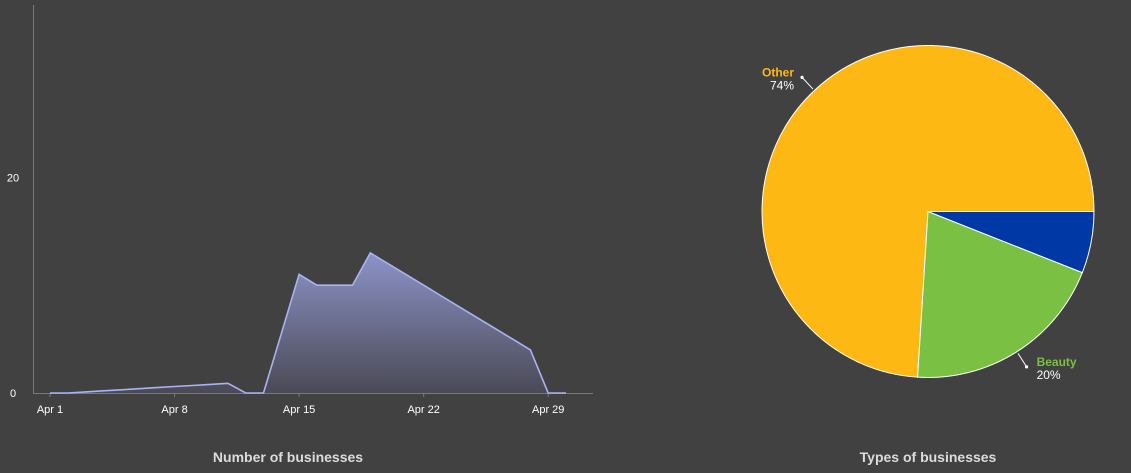 Image resolution: width=1131 pixels, height=473 pixels. I want to click on x-tick-labels: Apr 1 Apr 8 Apr 15 Apr 22 Apr 29, so click(300, 404).